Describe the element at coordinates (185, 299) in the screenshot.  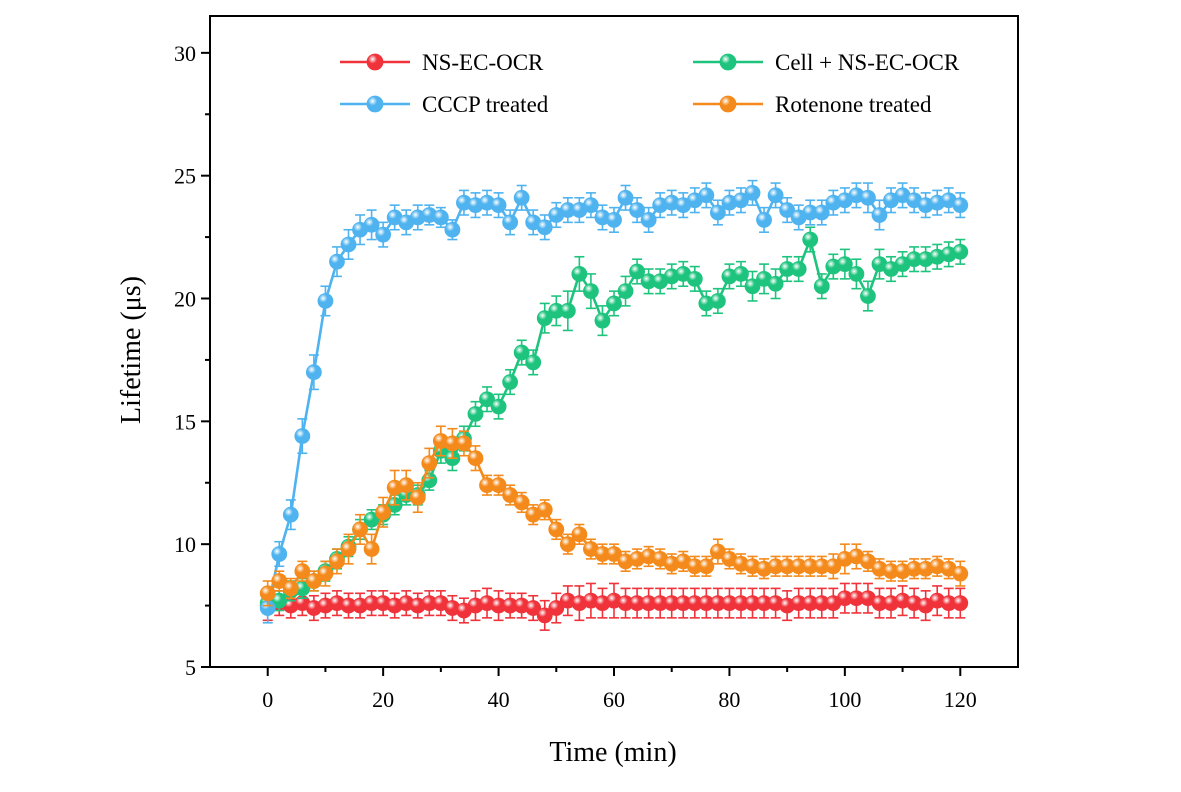
I see `y-tick-label: 20` at that location.